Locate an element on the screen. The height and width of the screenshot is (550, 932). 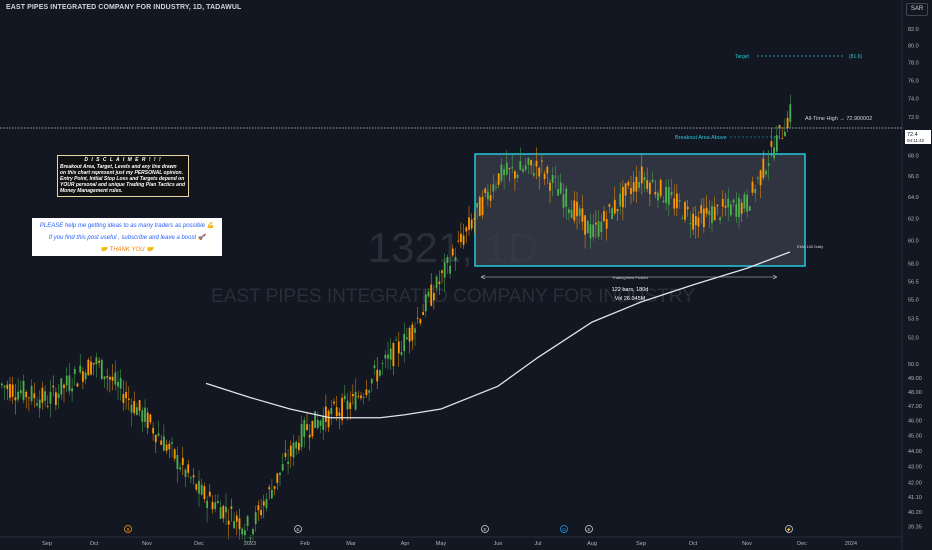
price-tick-label: 80.0 is located at coordinates (913, 47).